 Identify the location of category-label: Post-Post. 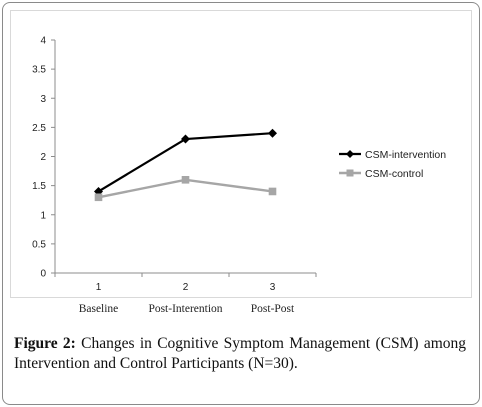
(273, 309).